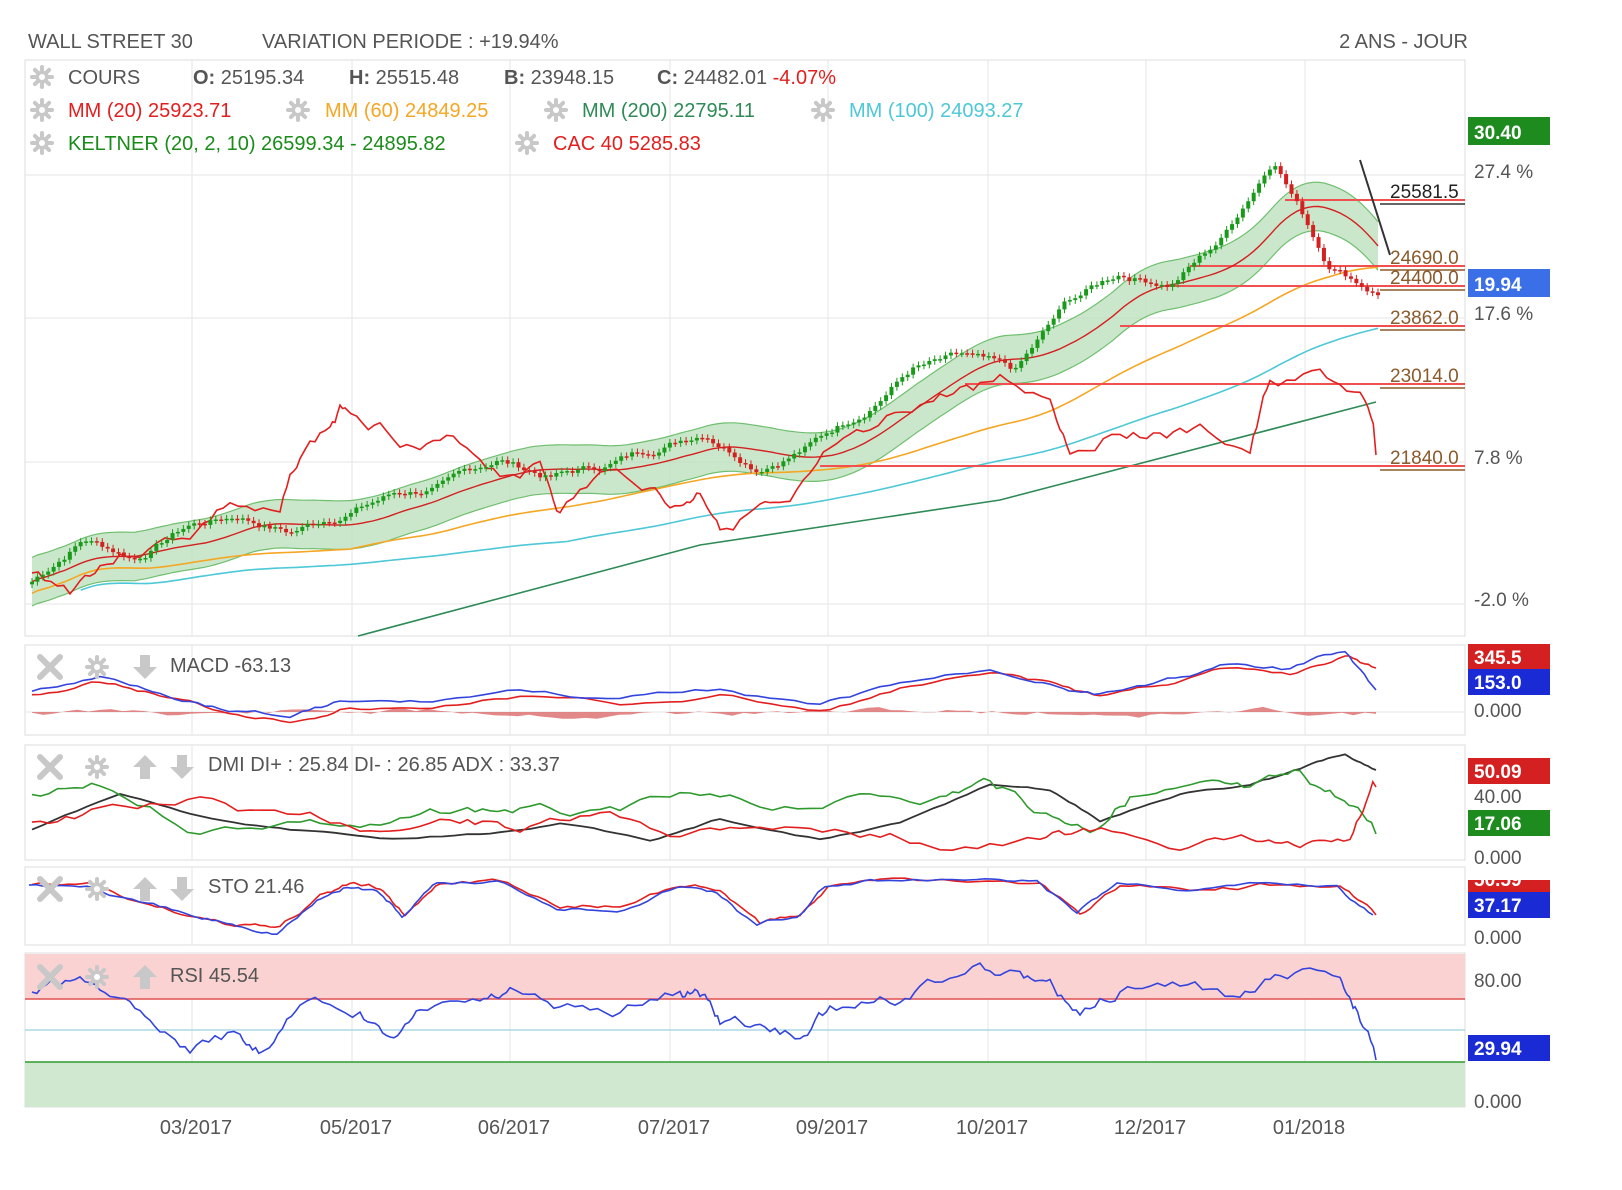 This screenshot has width=1622, height=1190. I want to click on legend-ohlc: O: 25195.34, so click(248, 78).